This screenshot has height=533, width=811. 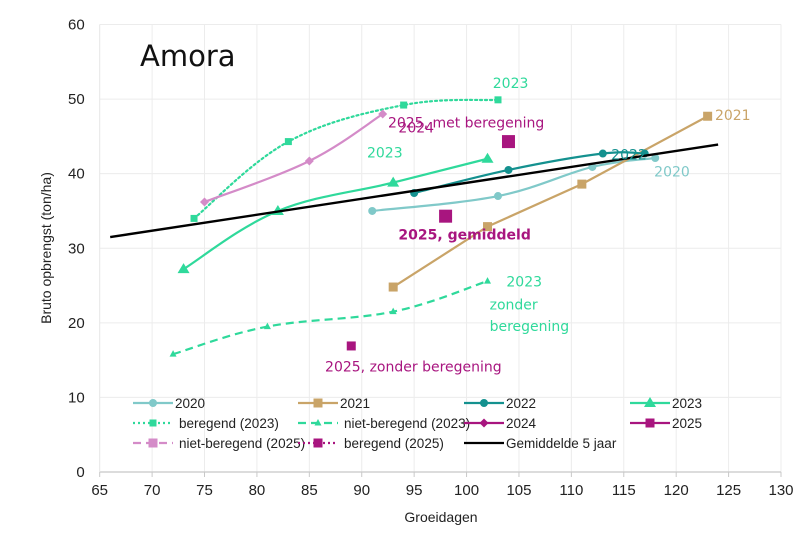 What do you see at coordinates (76, 99) in the screenshot?
I see `y-tick-label: 50` at bounding box center [76, 99].